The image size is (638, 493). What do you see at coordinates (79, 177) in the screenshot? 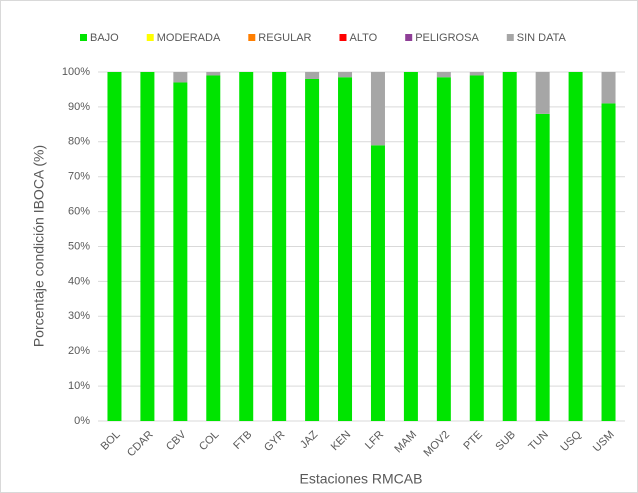
I see `y-tick-label: 70%` at bounding box center [79, 177].